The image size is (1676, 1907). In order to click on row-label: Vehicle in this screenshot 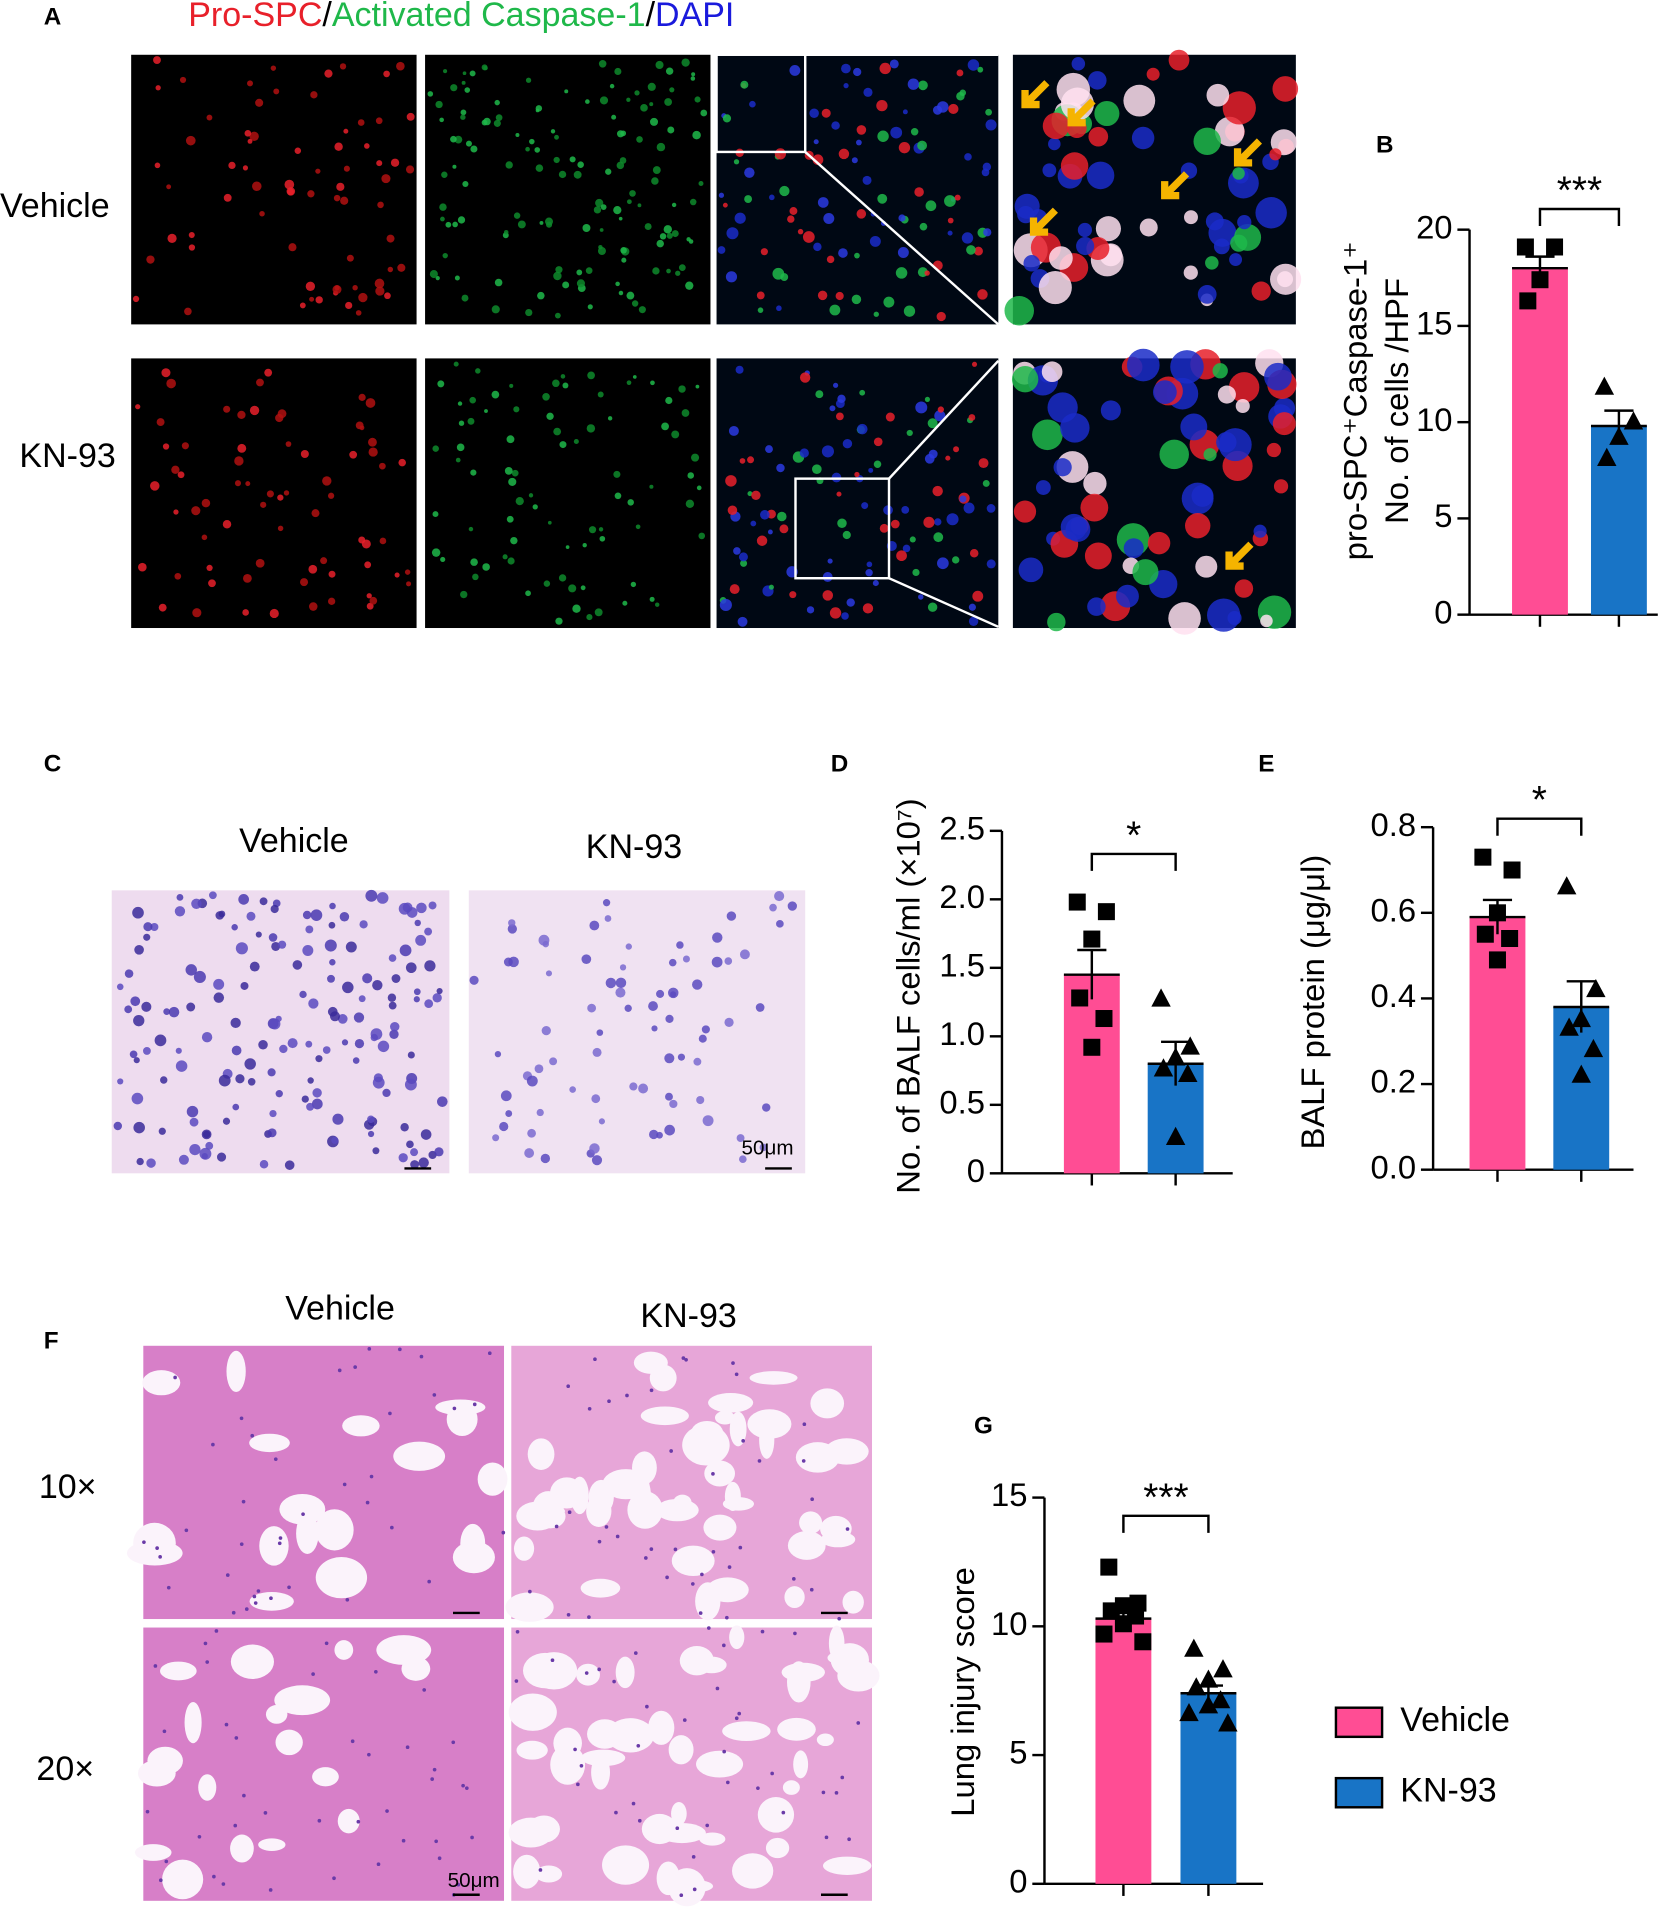, I will do `click(55, 206)`.